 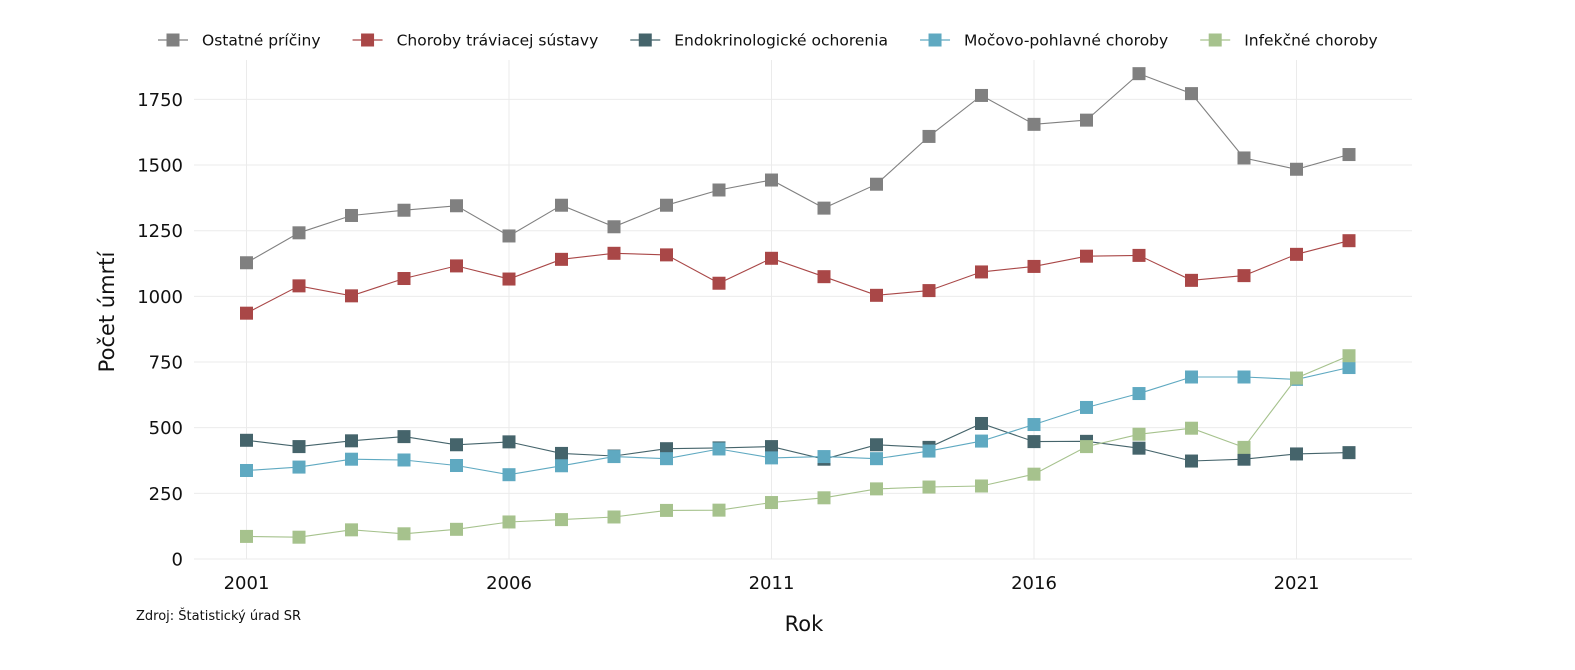 I want to click on legend-label: Infekčné choroby, so click(x=1311, y=41).